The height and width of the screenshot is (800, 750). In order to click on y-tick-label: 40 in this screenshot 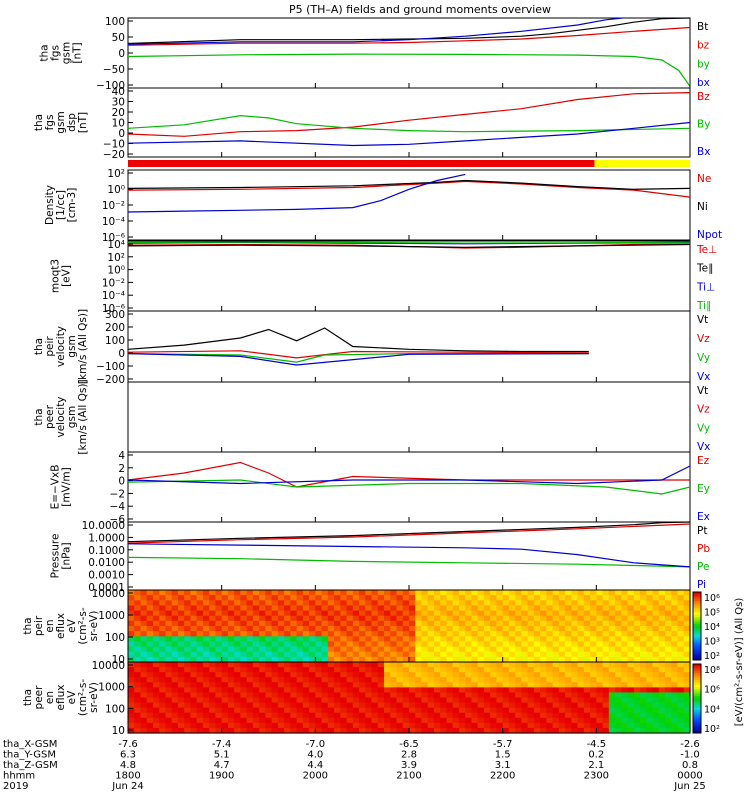, I will do `click(118, 92)`.